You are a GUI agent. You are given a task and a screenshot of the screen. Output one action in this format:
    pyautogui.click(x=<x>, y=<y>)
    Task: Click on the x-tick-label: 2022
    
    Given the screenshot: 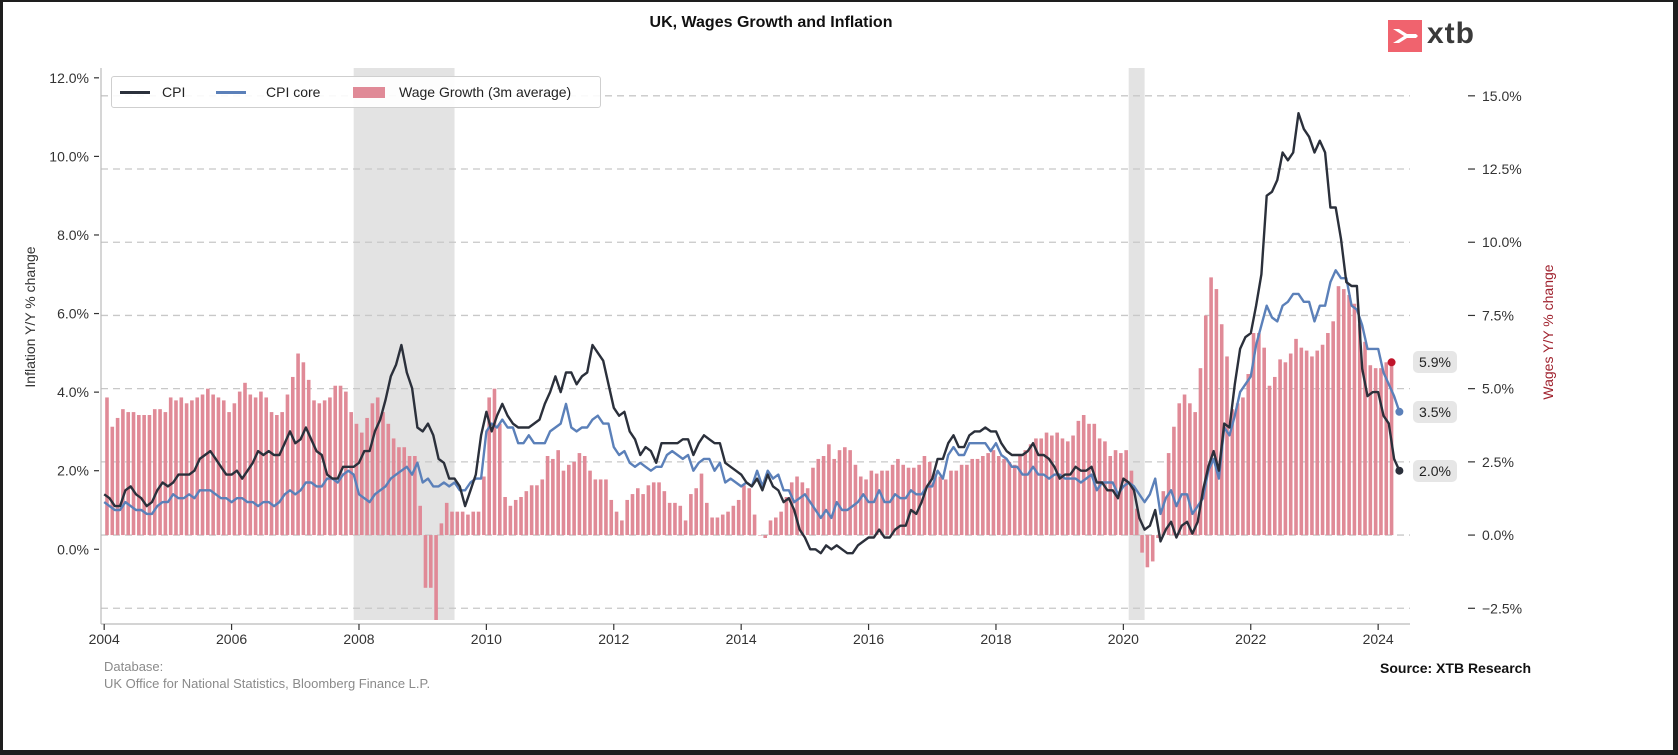 What is the action you would take?
    pyautogui.click(x=1250, y=639)
    